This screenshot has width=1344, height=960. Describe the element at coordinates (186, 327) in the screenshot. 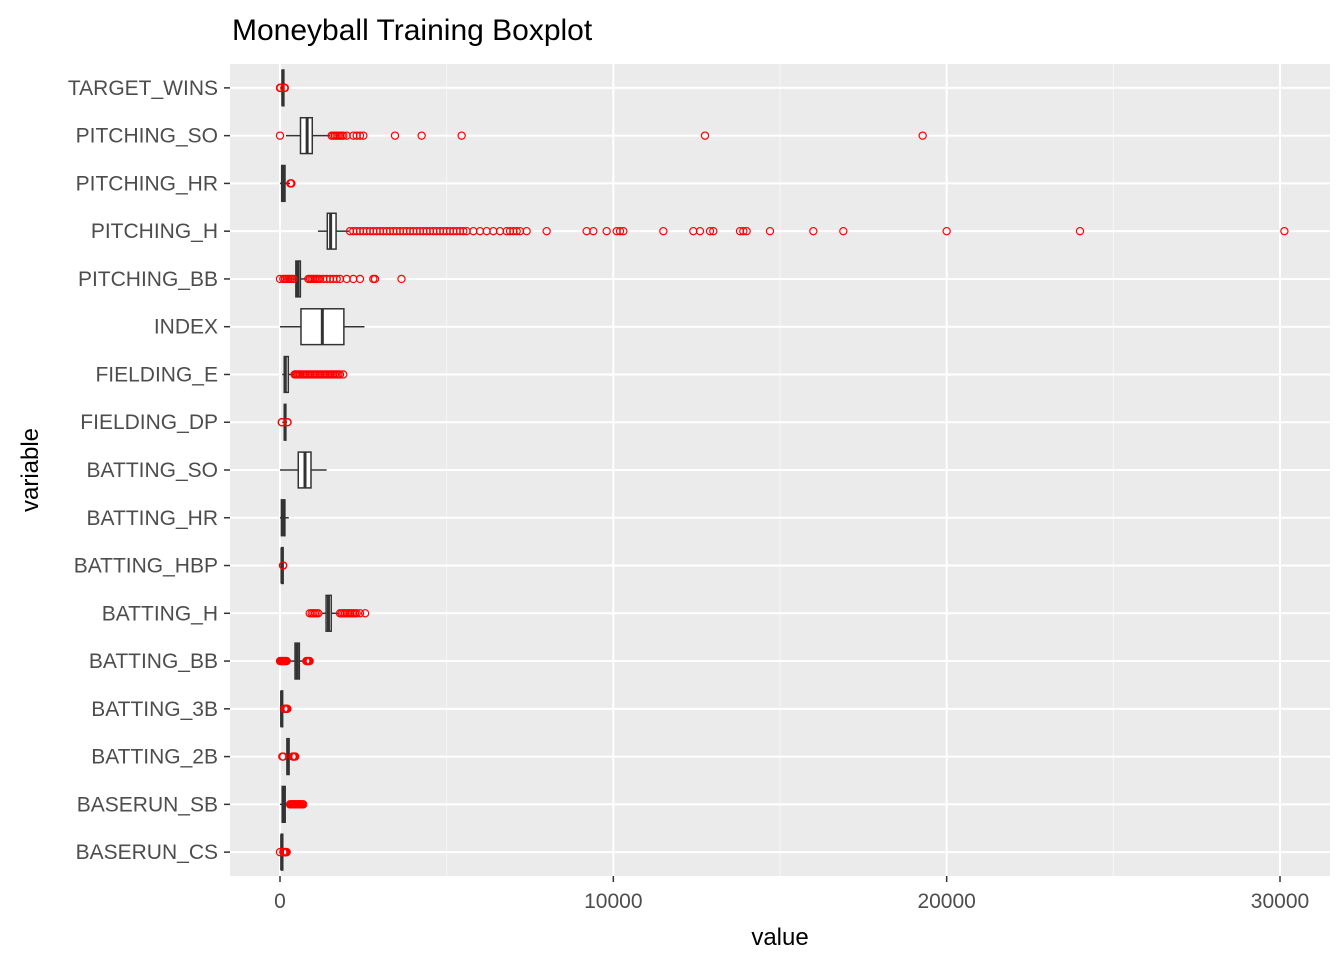

I see `y-tick-label: INDEX` at that location.